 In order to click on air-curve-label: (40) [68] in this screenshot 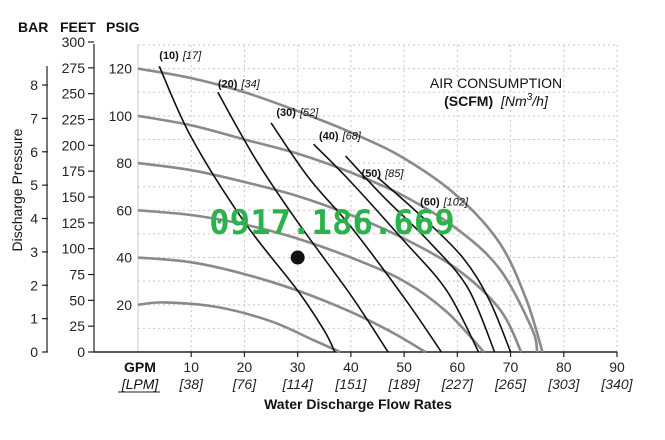, I will do `click(340, 136)`.